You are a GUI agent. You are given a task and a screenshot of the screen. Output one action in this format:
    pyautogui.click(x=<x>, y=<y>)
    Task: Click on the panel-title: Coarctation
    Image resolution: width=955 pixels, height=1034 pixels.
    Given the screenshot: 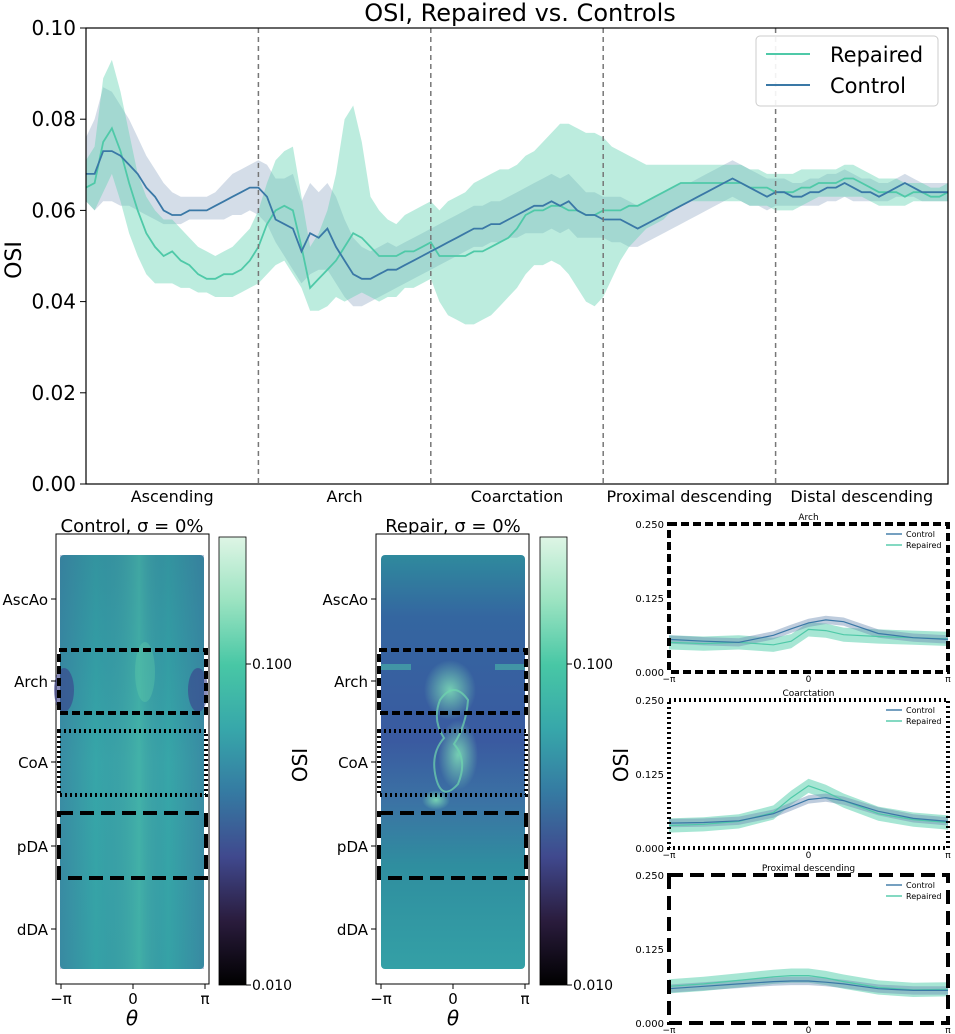 What is the action you would take?
    pyautogui.click(x=808, y=694)
    